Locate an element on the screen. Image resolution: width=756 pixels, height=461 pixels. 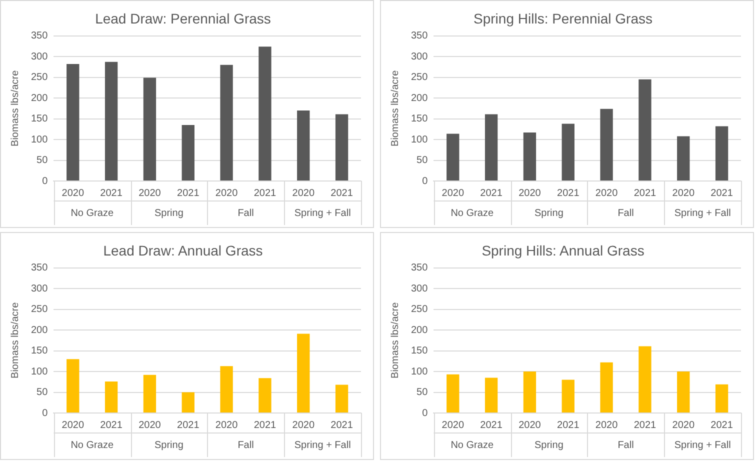
chart-title: Lead Draw: Annual Grass is located at coordinates (183, 250).